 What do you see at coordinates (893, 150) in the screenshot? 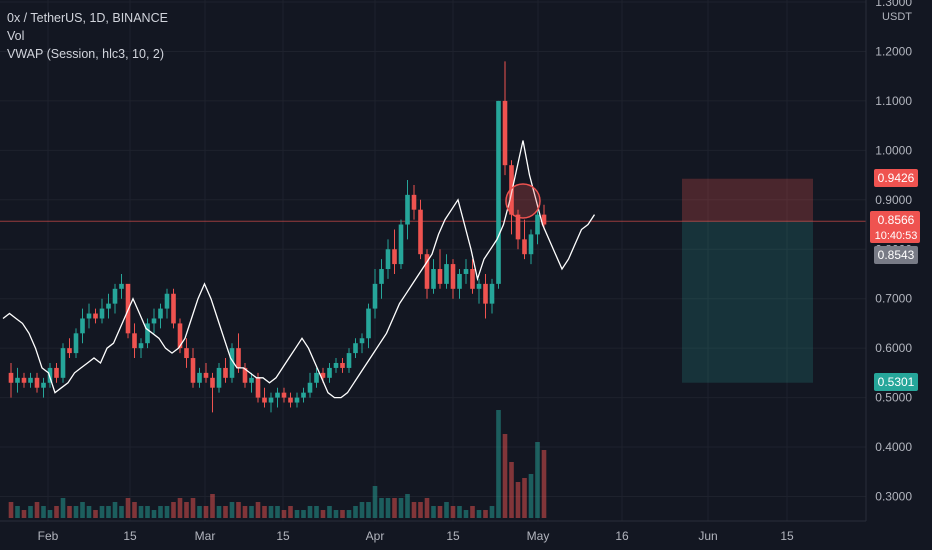
I see `price-tick-label: 1.0000` at bounding box center [893, 150].